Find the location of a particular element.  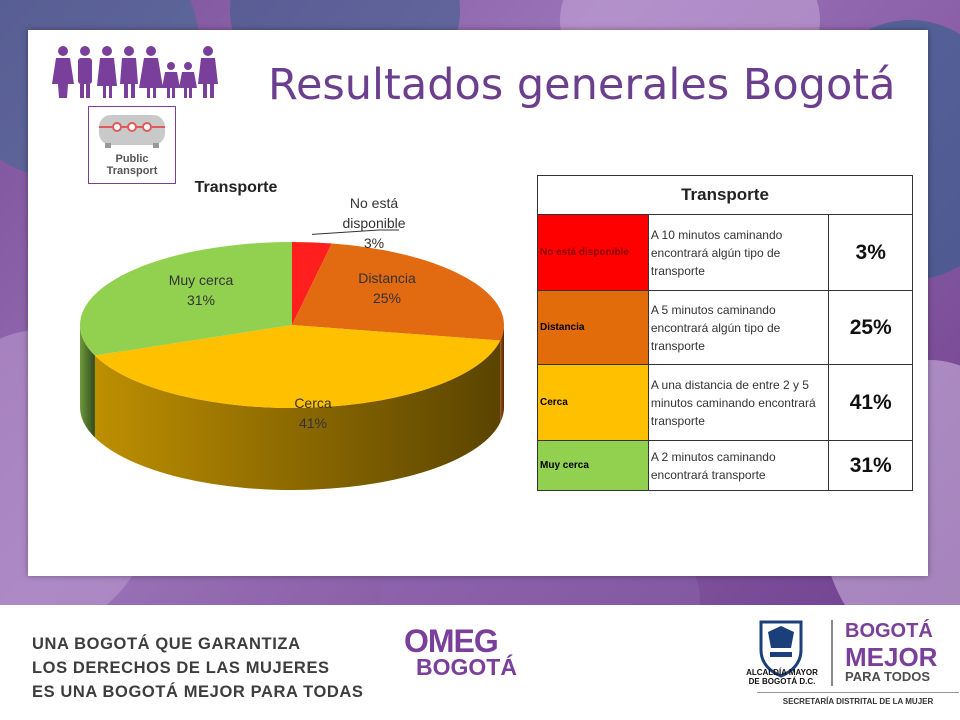

alcaldia-label: ALCALDÍA MAYOR DE BOGOTÁ D.C. is located at coordinates (782, 677).